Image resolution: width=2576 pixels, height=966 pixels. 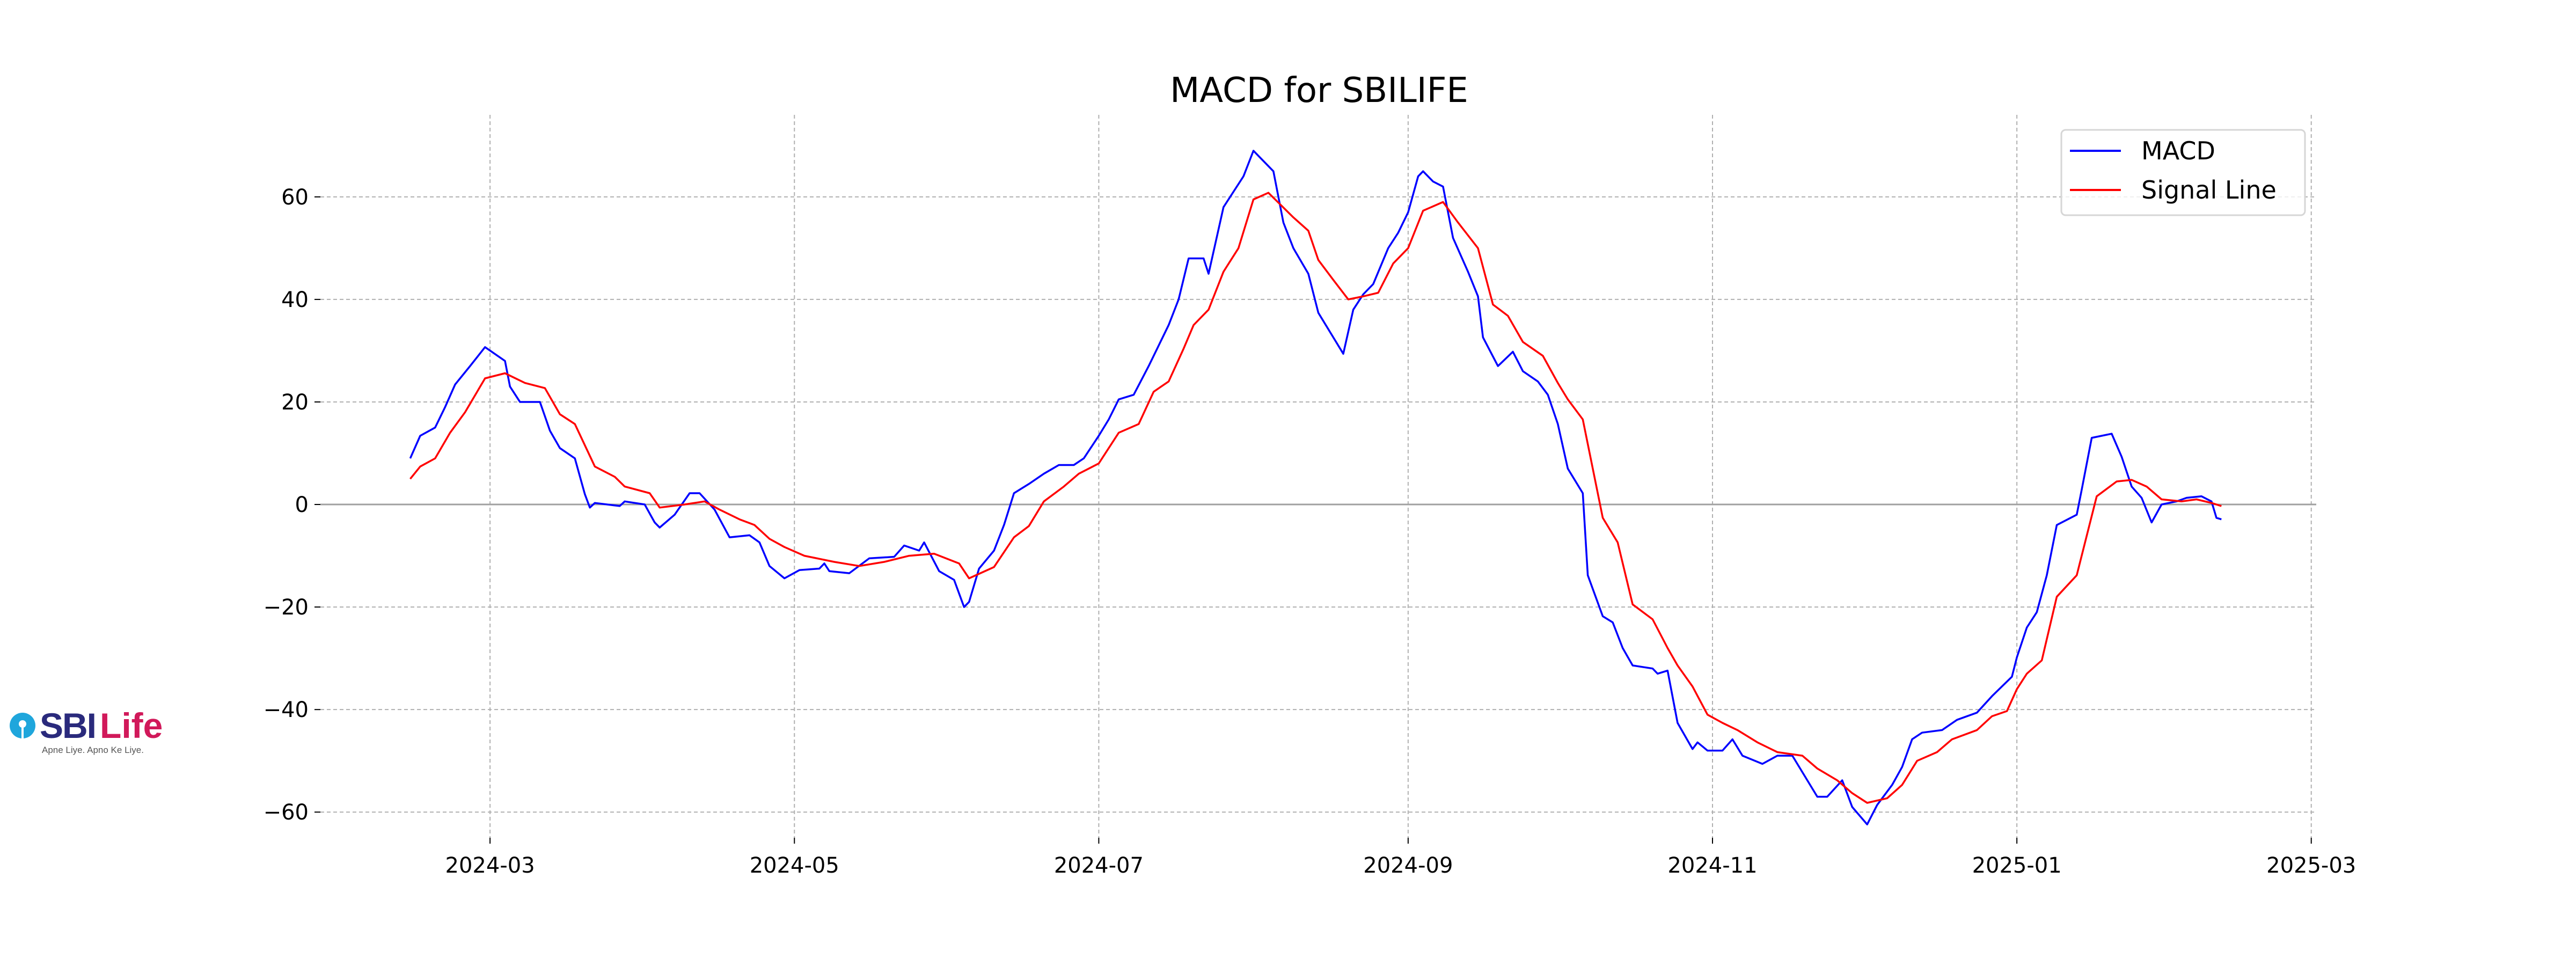 I want to click on y-tick-label: 40, so click(x=295, y=300).